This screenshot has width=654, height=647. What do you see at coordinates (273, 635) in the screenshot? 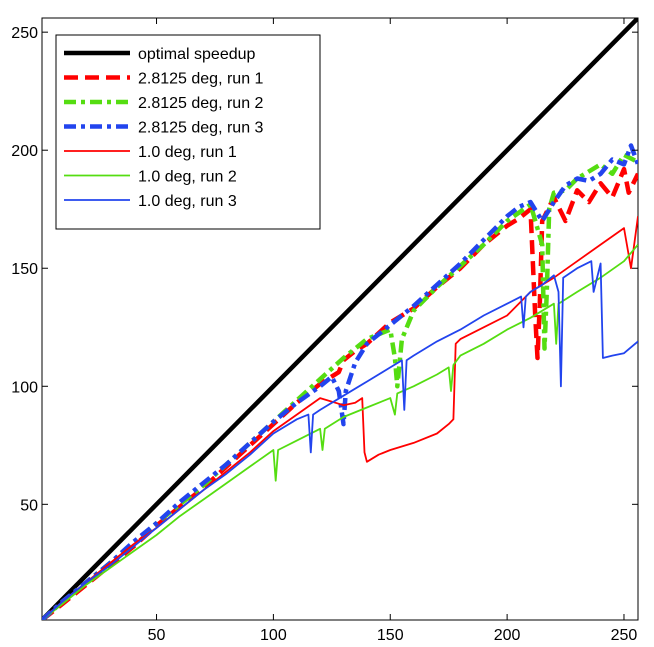
I see `x-tick-label: 100` at bounding box center [273, 635].